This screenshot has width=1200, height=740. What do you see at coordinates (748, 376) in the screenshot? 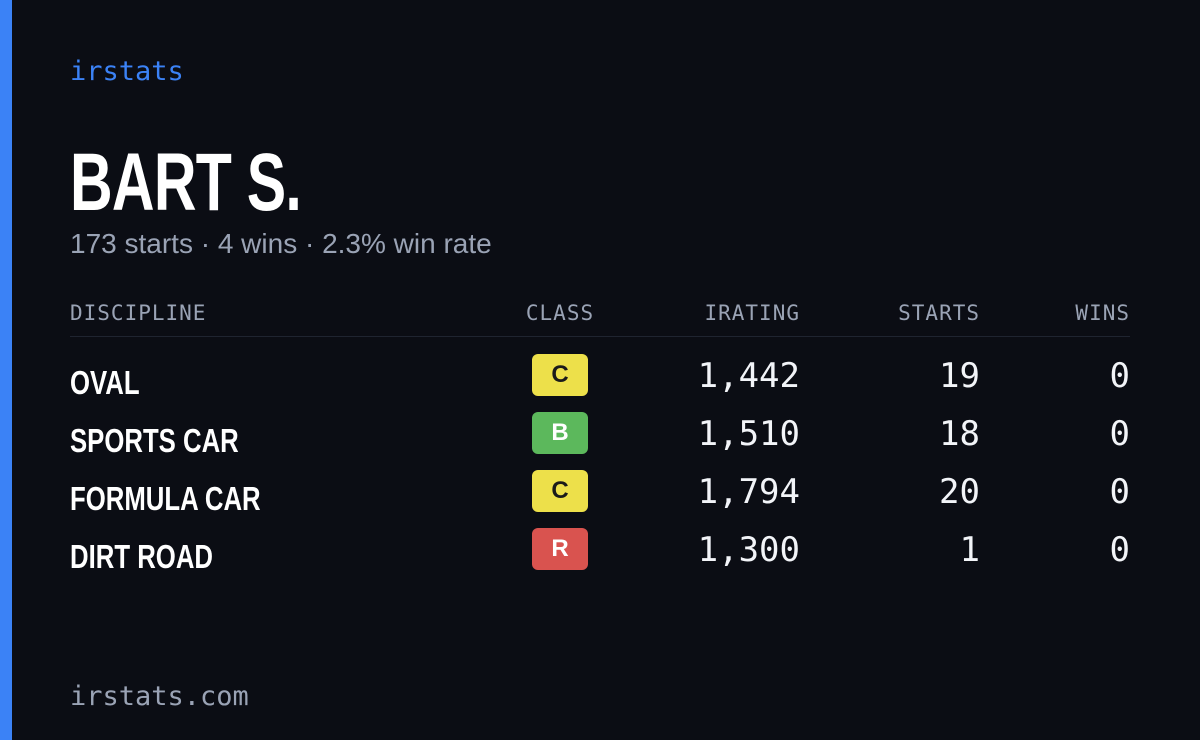
I see `irating: 1,442` at bounding box center [748, 376].